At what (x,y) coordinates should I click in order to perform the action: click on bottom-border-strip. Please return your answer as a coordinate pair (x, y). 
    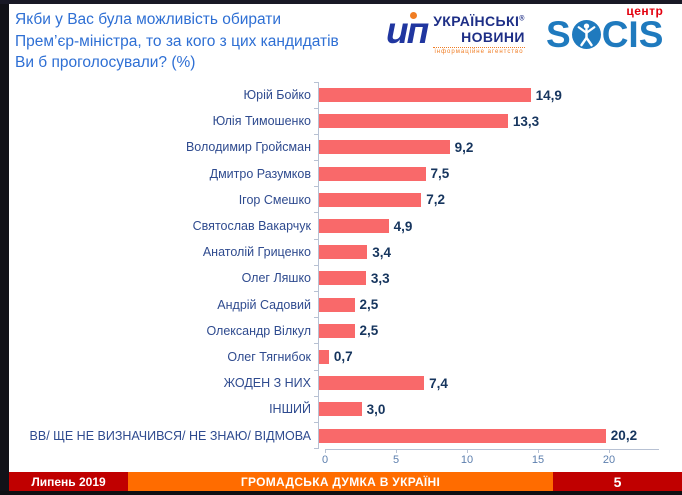
    Looking at the image, I should click on (341, 493).